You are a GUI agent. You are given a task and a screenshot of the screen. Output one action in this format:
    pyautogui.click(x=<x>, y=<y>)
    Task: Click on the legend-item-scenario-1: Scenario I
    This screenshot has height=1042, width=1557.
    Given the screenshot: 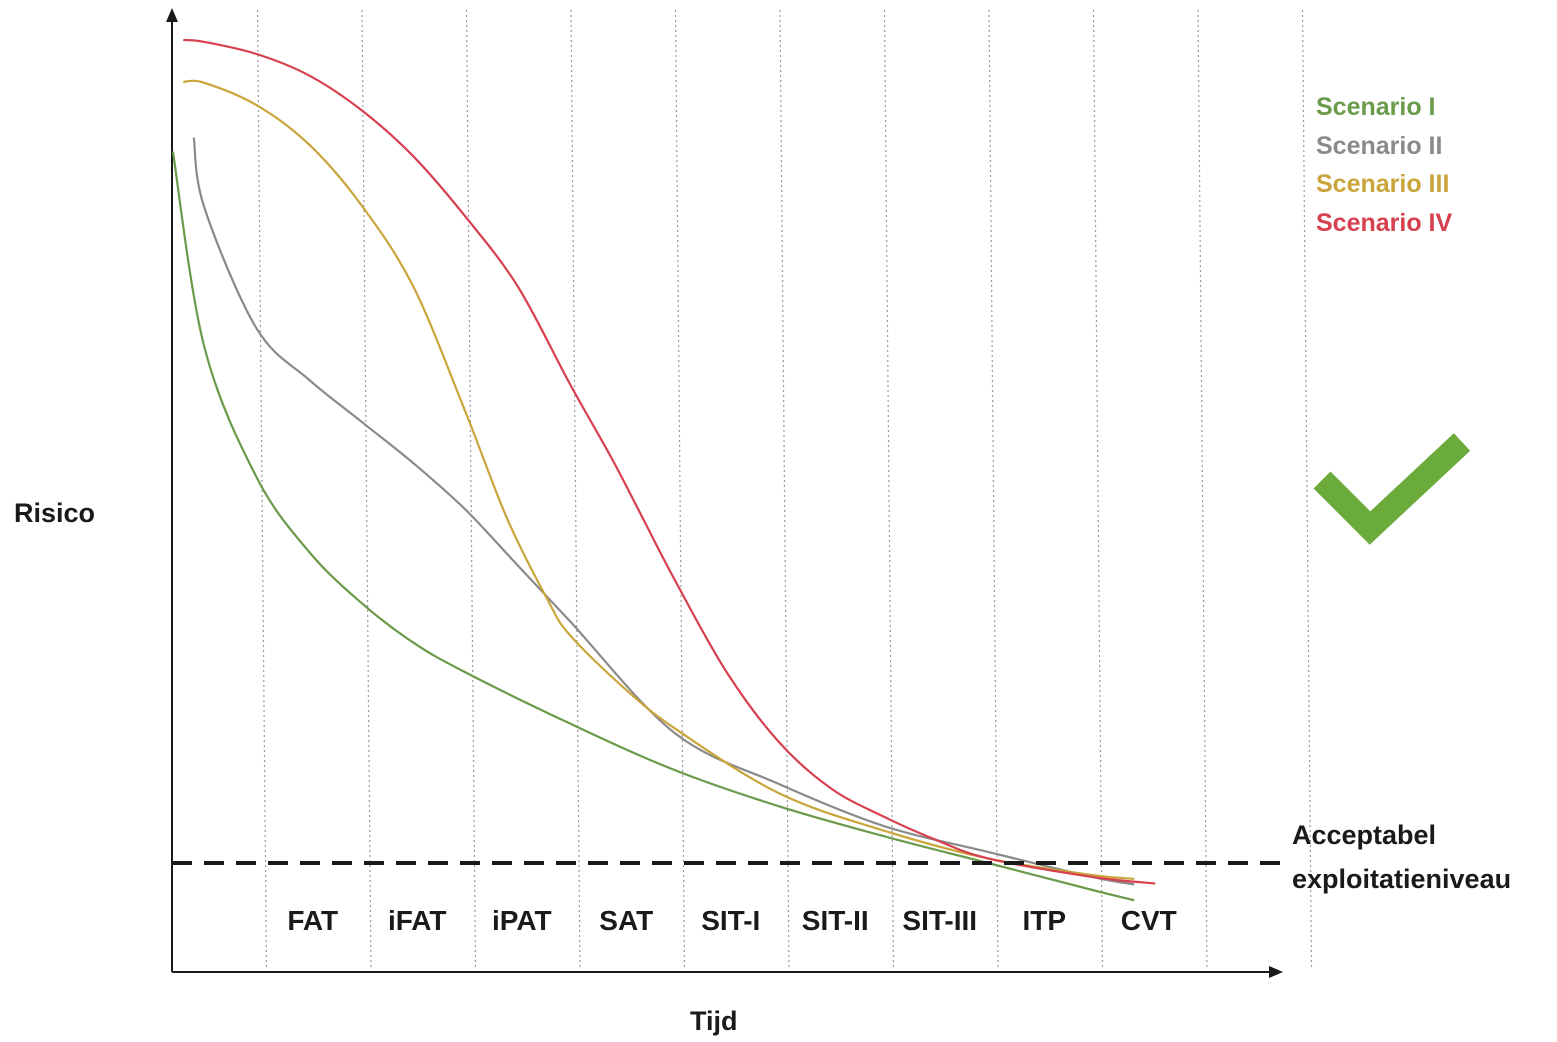 What is the action you would take?
    pyautogui.click(x=1376, y=107)
    